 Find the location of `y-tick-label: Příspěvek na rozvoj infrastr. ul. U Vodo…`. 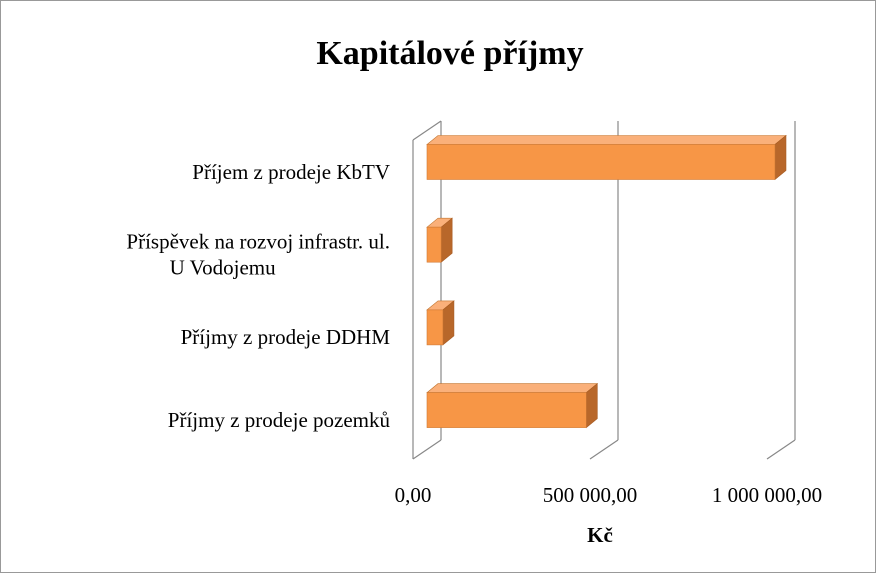

y-tick-label: Příspěvek na rozvoj infrastr. ul. U Vodo… is located at coordinates (258, 255).